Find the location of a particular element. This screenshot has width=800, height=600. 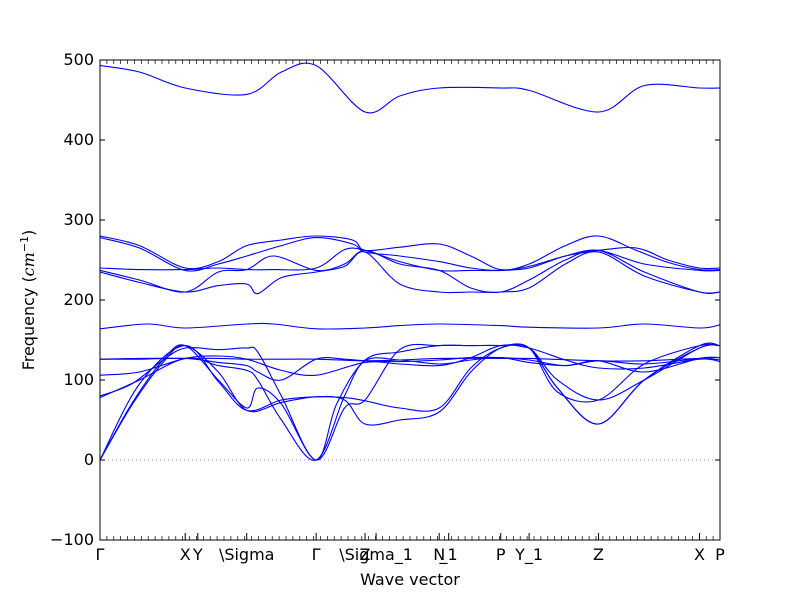

y-tick-label: 300 is located at coordinates (78, 219).